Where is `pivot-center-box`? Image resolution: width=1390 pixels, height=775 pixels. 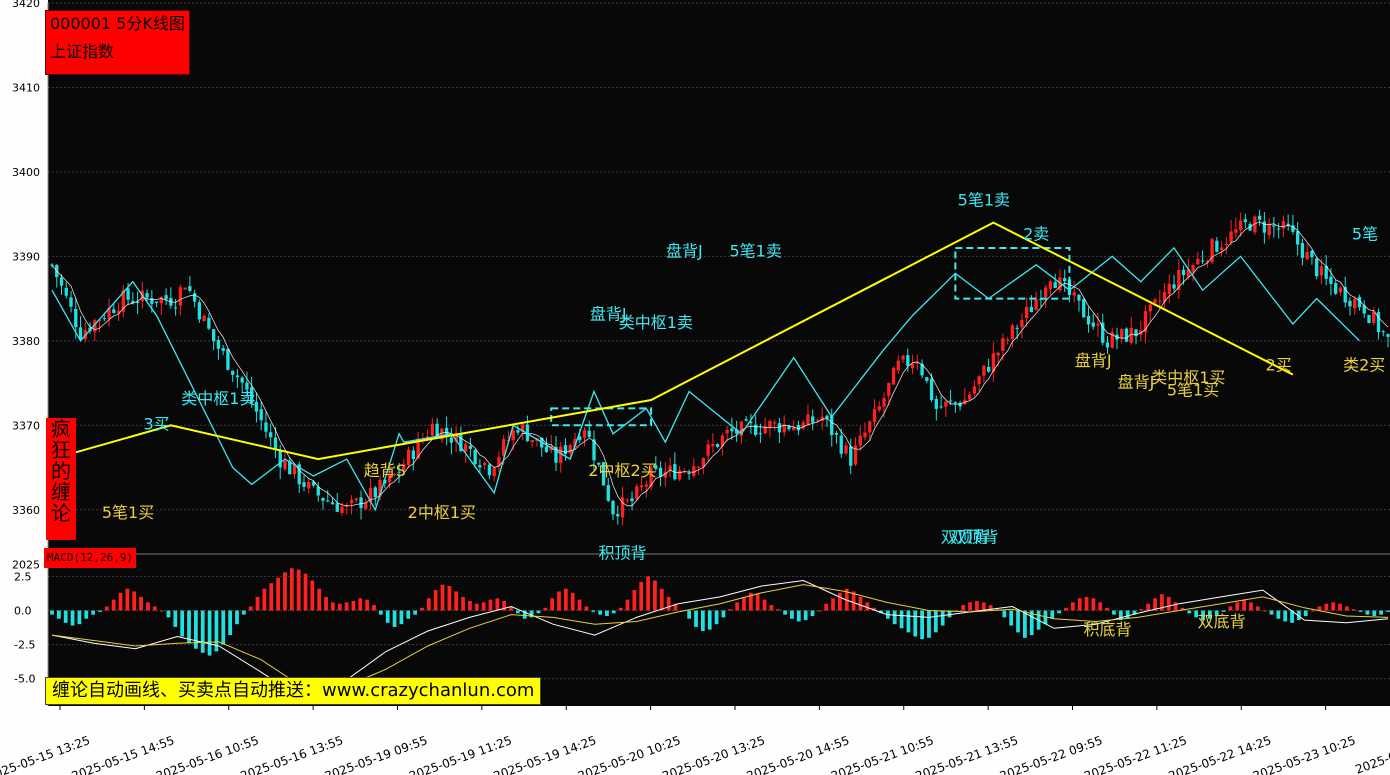
pivot-center-box is located at coordinates (1012, 273).